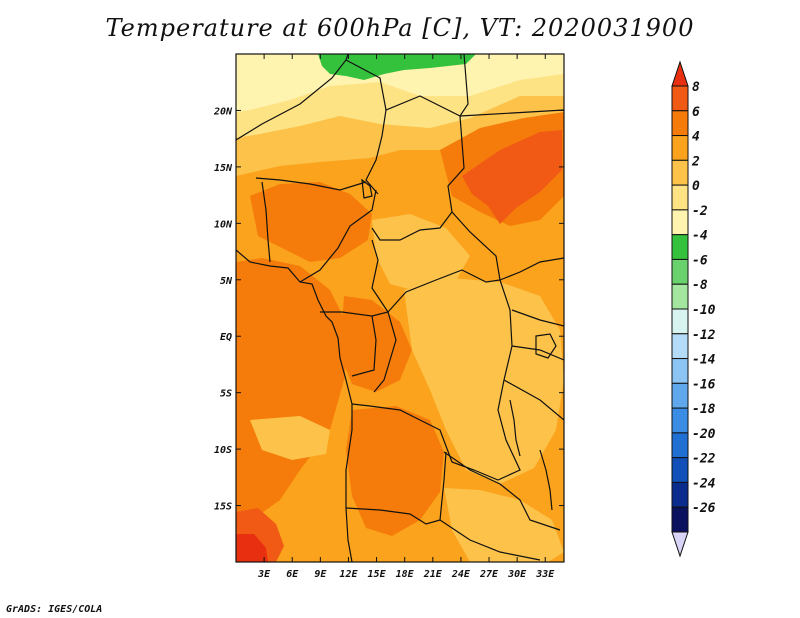 The height and width of the screenshot is (618, 800). Describe the element at coordinates (396, 488) in the screenshot. I see `border-angola-south` at that location.